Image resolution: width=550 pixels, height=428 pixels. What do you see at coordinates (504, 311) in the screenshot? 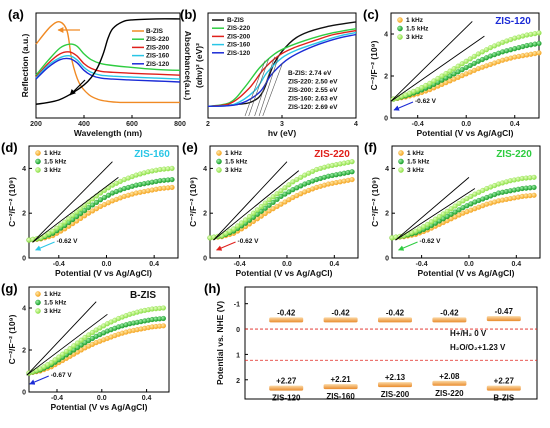
I see `cb-value-label: -0.47` at bounding box center [504, 311].